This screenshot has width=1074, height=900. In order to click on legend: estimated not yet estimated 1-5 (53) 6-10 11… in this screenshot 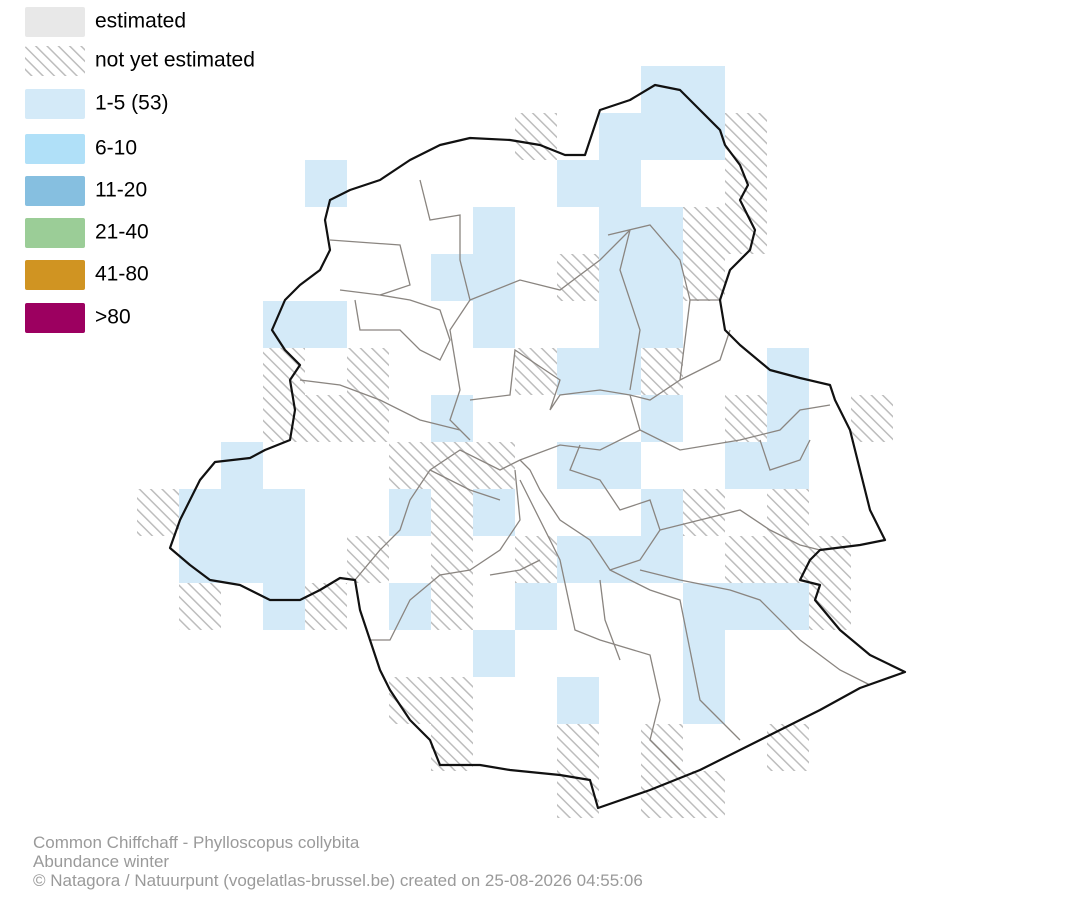, I will do `click(140, 170)`.